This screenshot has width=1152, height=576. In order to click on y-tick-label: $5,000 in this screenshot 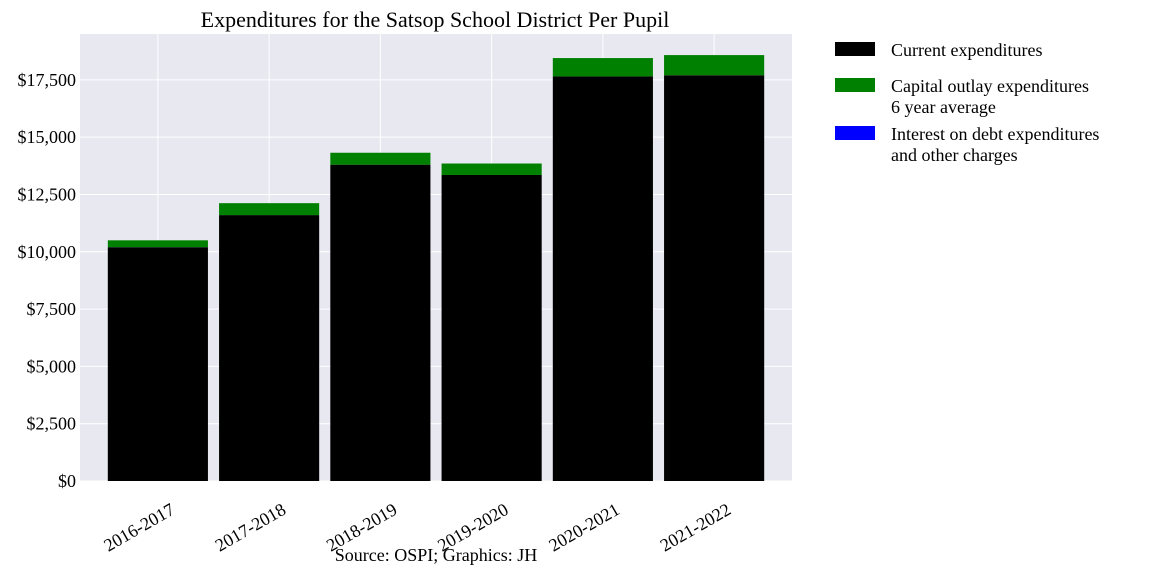, I will do `click(52, 366)`.